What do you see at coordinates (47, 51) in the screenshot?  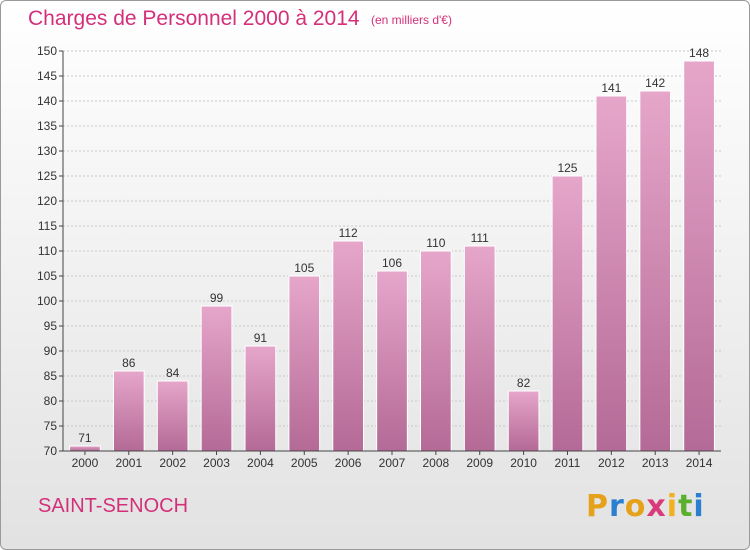 I see `y-tick-label: 150` at bounding box center [47, 51].